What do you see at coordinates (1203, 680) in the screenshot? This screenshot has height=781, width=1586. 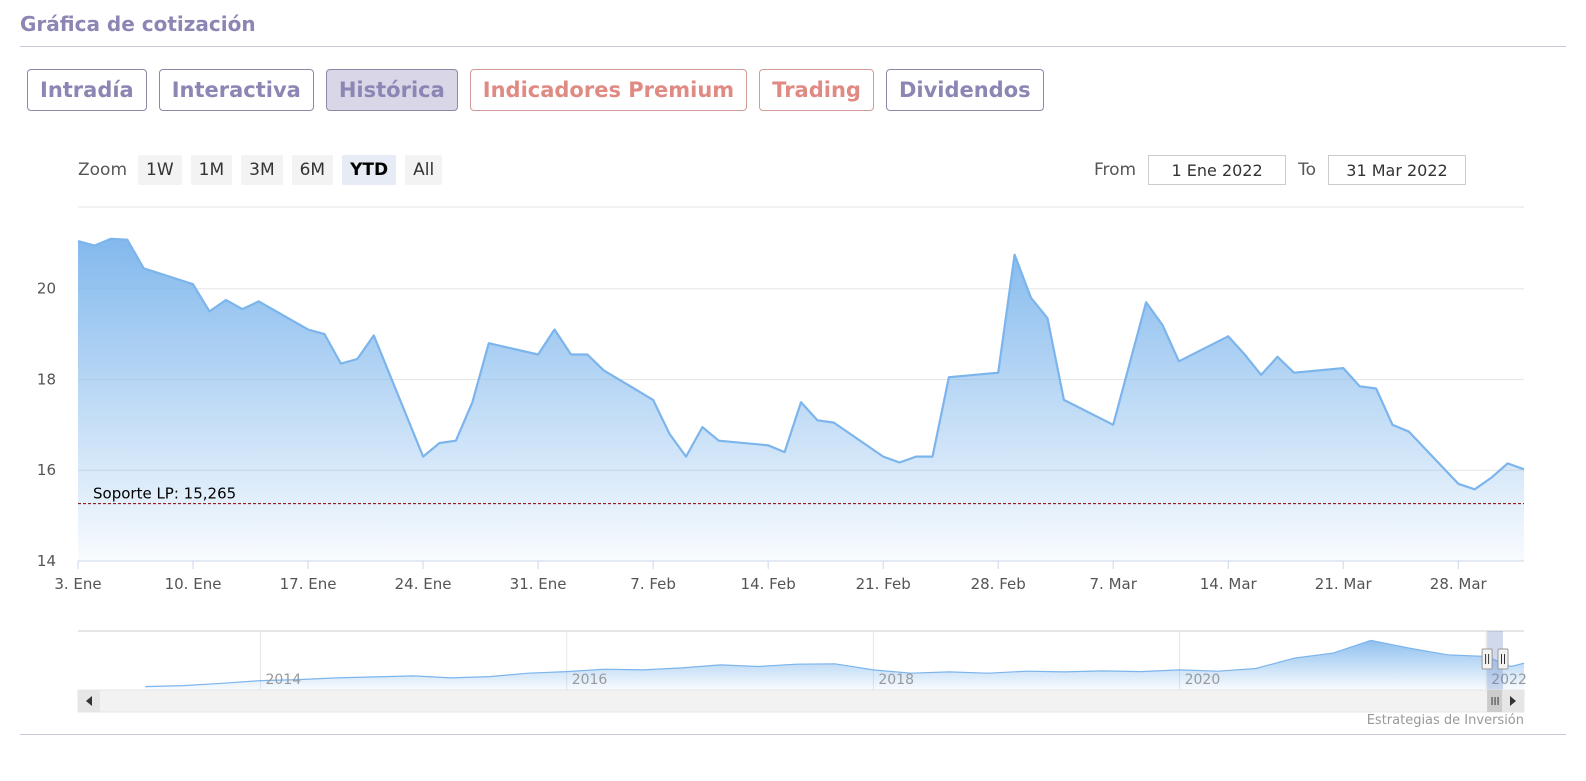 I see `navigator-year-label: 2020` at bounding box center [1203, 680].